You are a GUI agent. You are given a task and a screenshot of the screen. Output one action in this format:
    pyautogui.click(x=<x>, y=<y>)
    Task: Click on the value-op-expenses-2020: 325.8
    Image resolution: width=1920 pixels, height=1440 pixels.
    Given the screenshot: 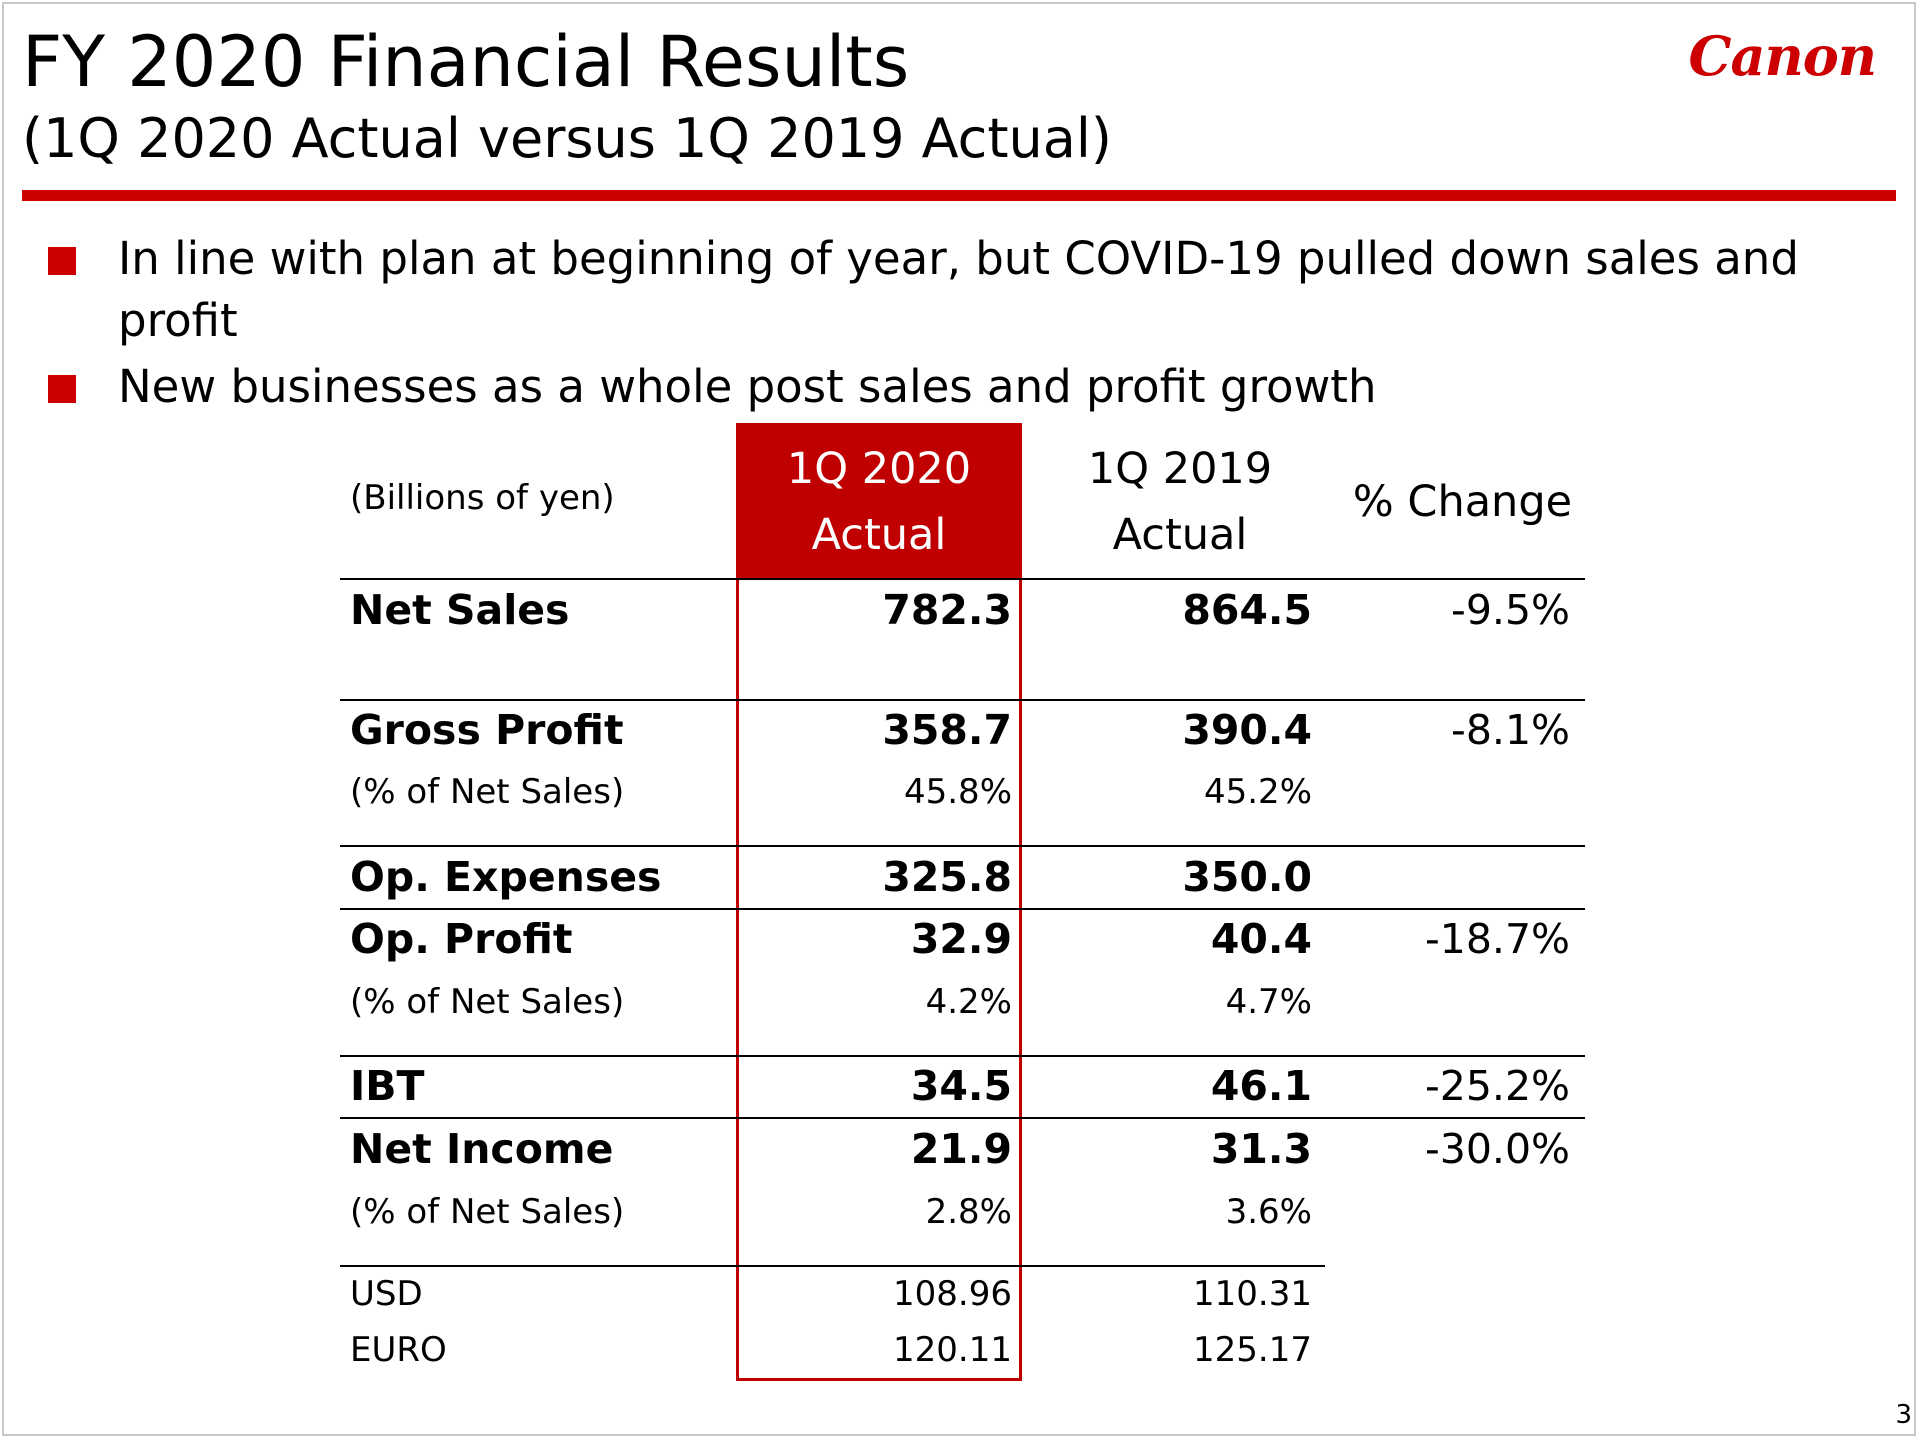 What is the action you would take?
    pyautogui.click(x=947, y=877)
    